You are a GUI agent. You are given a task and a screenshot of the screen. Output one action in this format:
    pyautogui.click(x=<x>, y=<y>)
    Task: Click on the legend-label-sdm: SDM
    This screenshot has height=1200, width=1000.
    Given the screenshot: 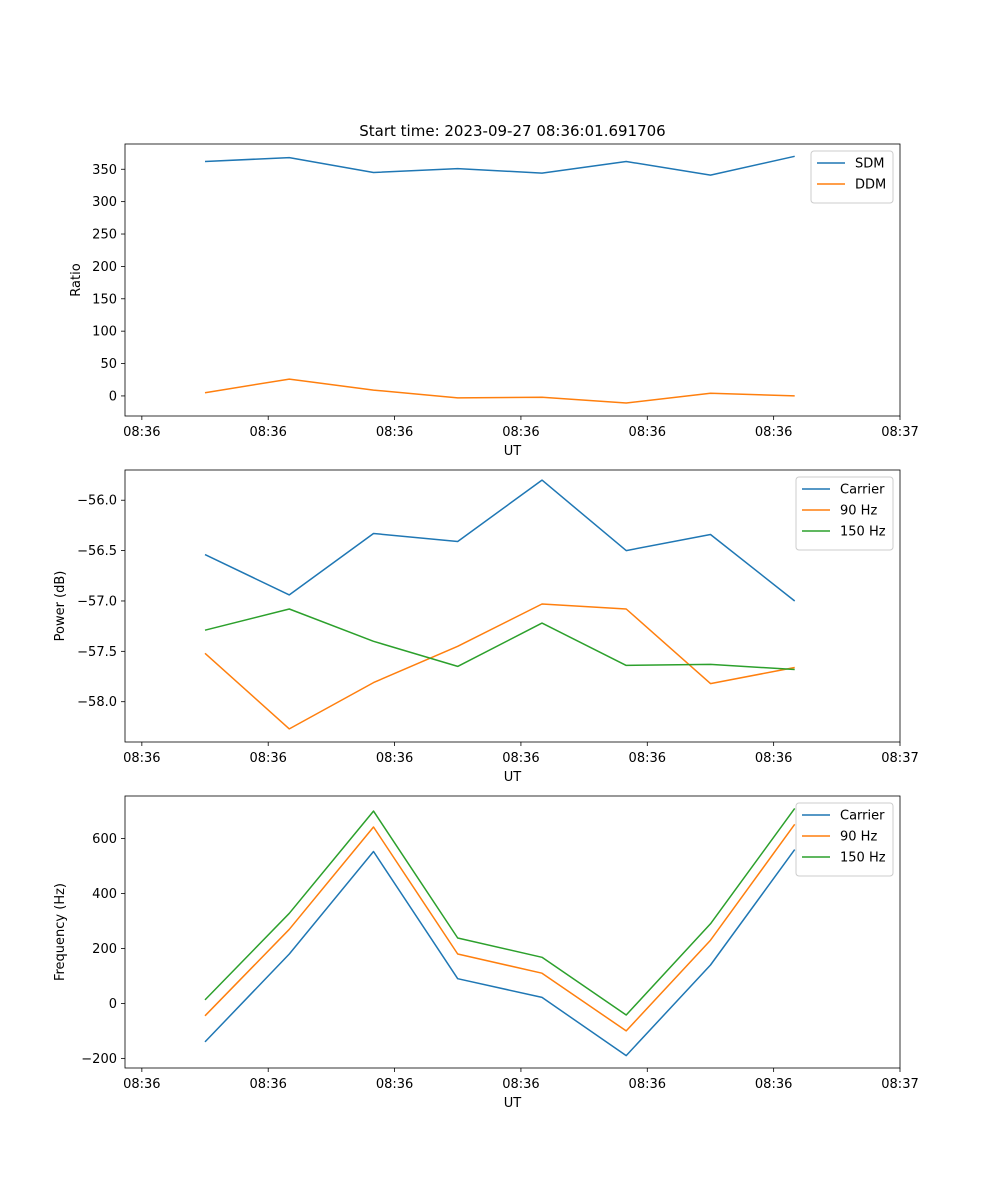 What is the action you would take?
    pyautogui.click(x=869, y=164)
    